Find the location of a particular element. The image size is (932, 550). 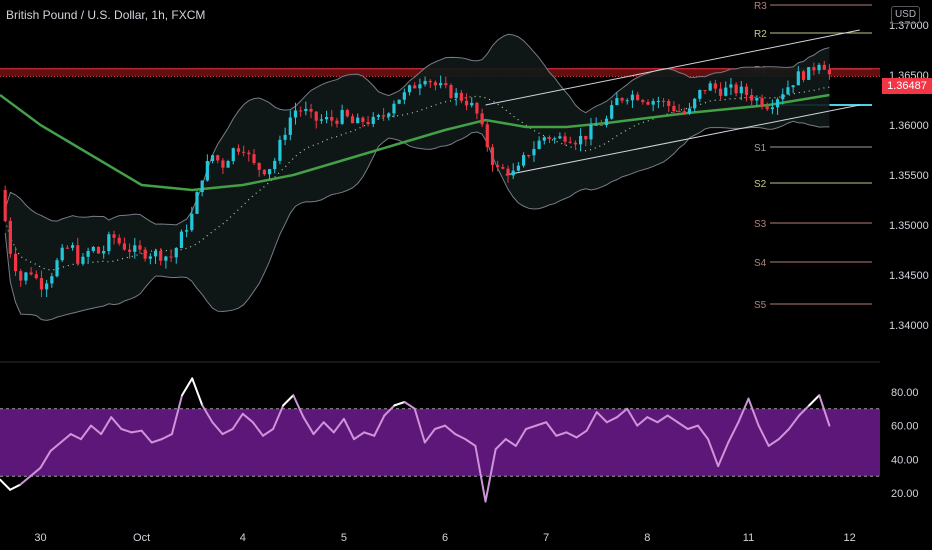

x-tick-label: 6 is located at coordinates (445, 538).